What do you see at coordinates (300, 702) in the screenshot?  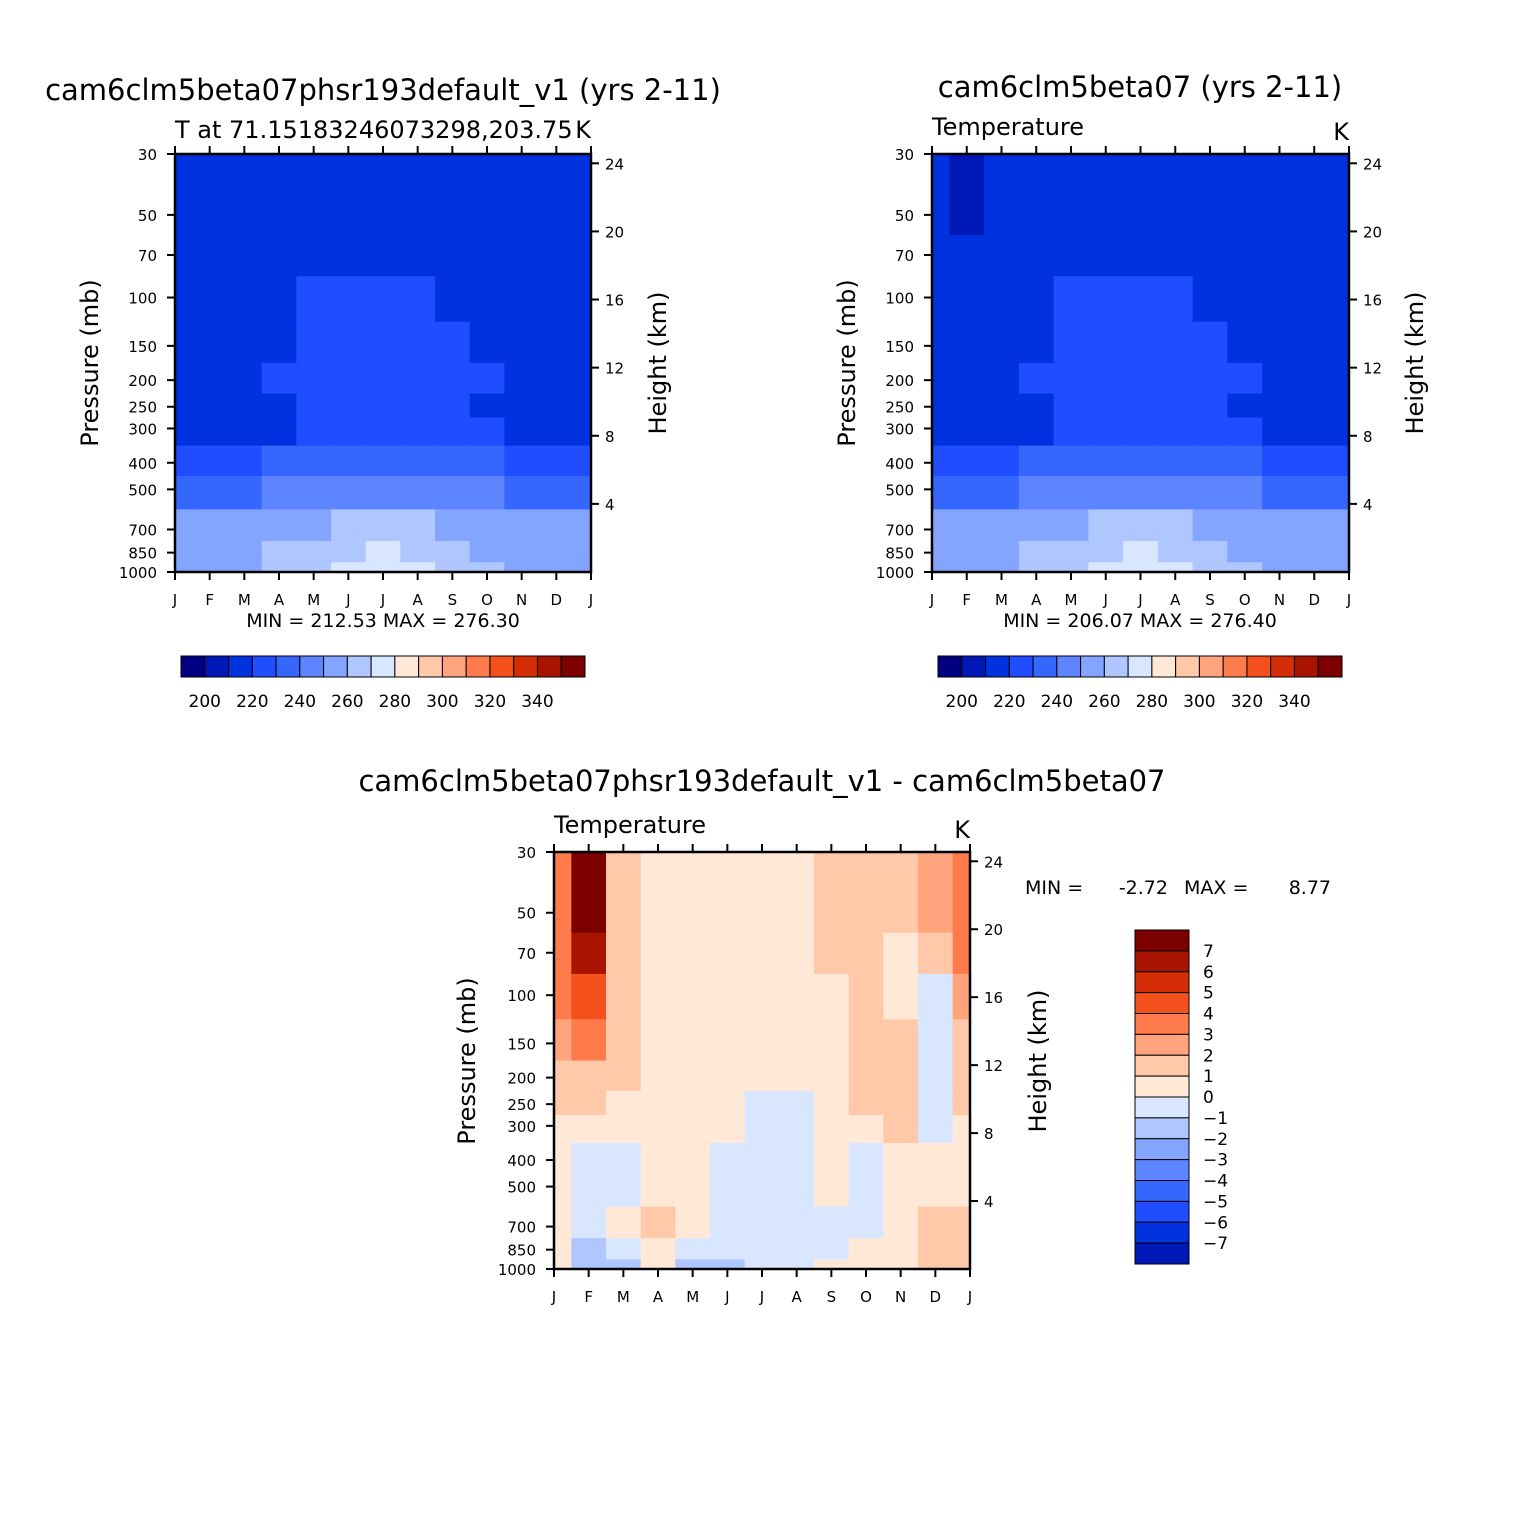 I see `colorbar-label: 240` at bounding box center [300, 702].